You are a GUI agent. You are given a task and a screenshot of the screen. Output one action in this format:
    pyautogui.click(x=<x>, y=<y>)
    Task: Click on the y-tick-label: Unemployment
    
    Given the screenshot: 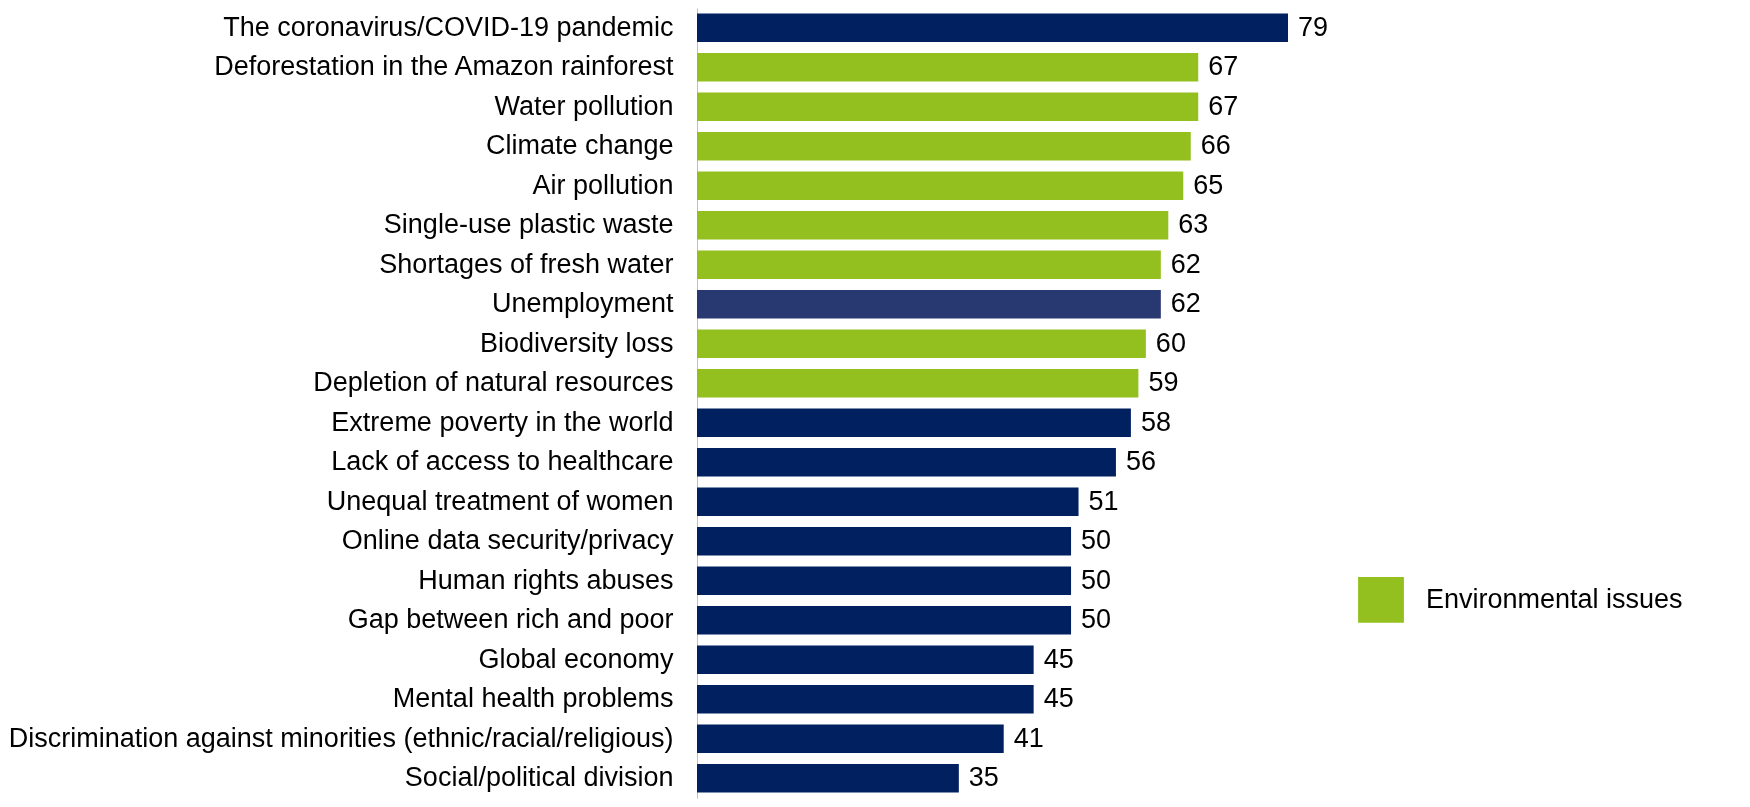 What is the action you would take?
    pyautogui.click(x=582, y=303)
    